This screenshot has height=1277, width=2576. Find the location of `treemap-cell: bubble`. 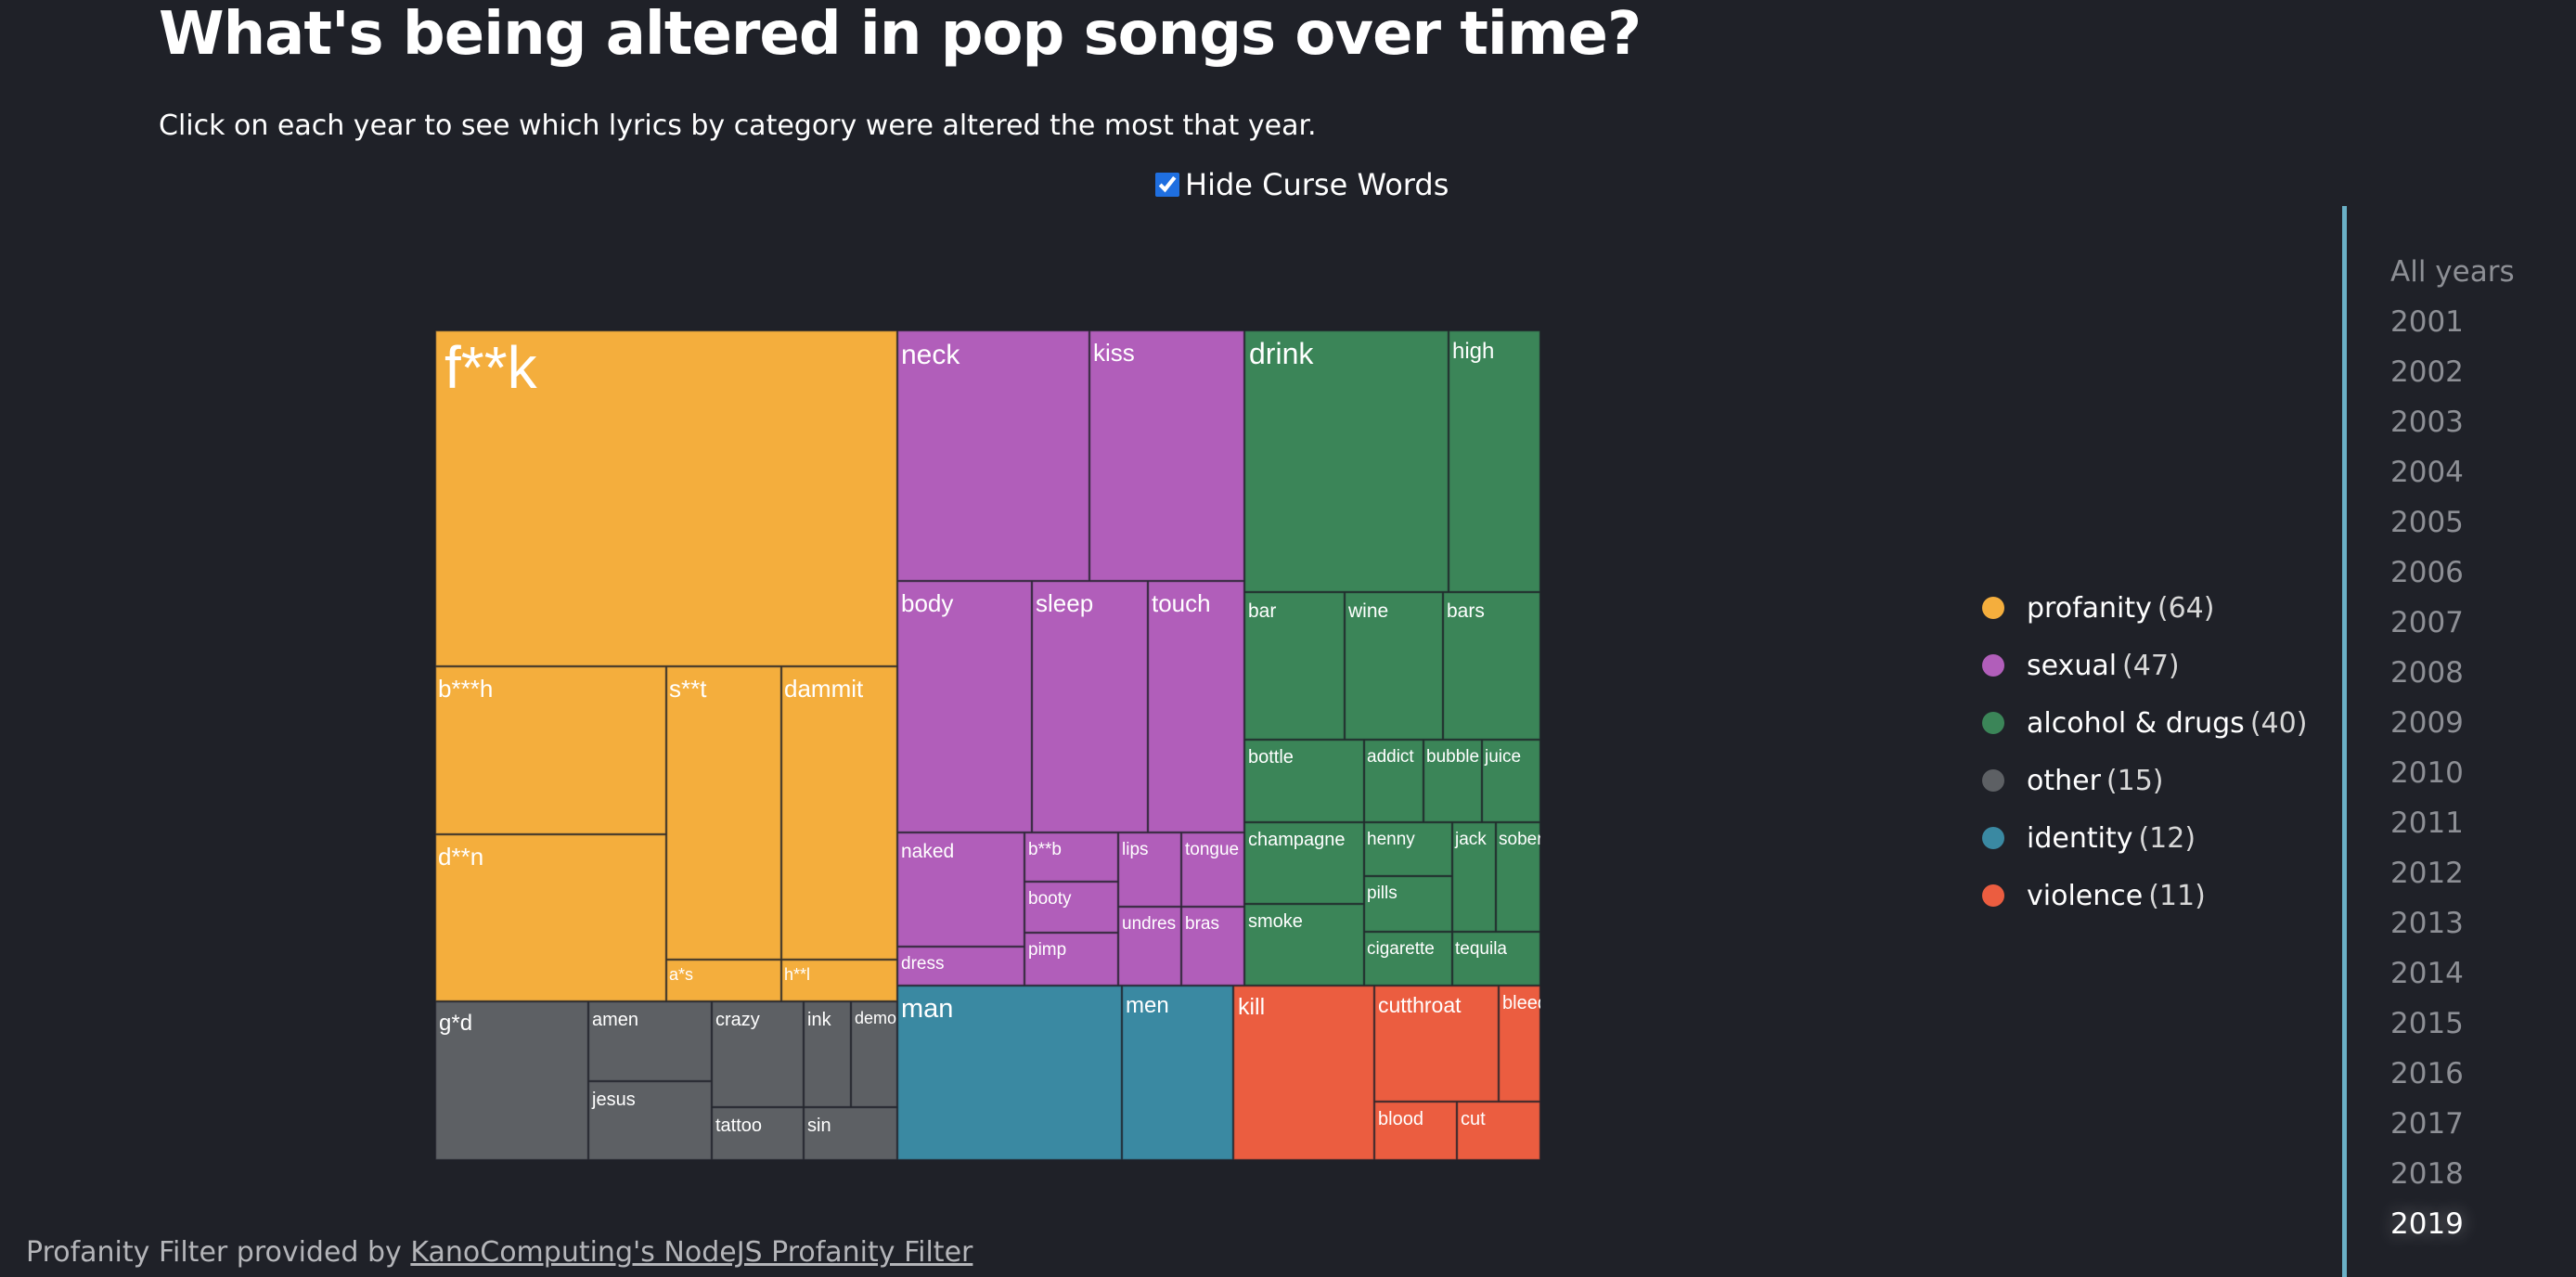

treemap-cell: bubble is located at coordinates (1453, 781).